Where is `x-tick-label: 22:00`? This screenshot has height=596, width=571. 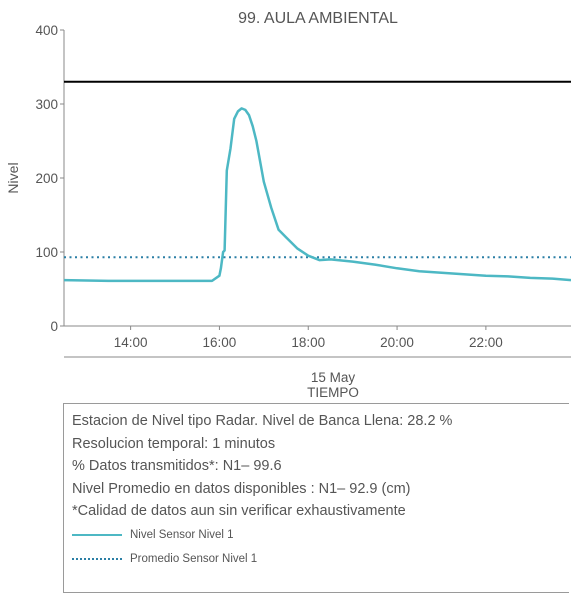 x-tick-label: 22:00 is located at coordinates (486, 342).